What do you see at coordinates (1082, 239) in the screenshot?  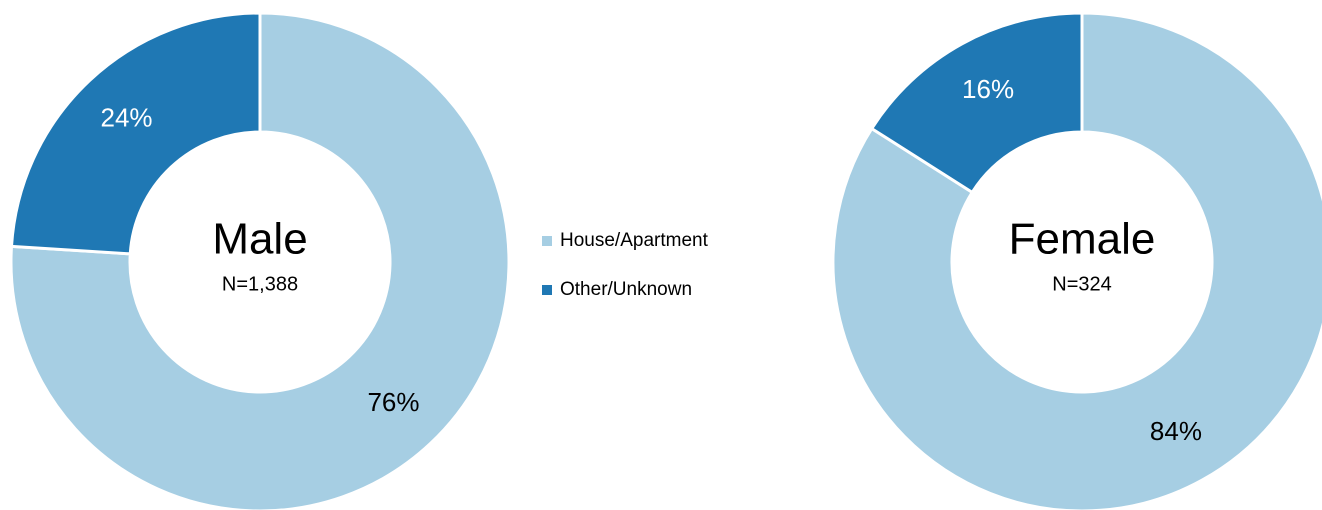 I see `center-title: Female` at bounding box center [1082, 239].